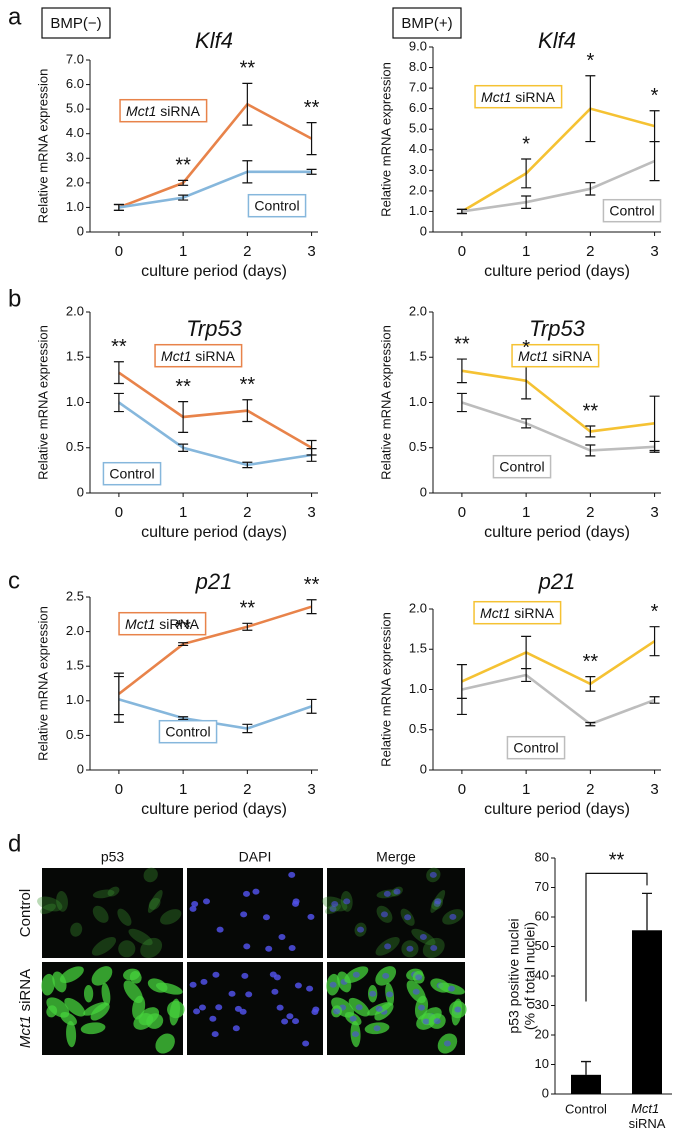 The image size is (677, 1136). What do you see at coordinates (15, 16) in the screenshot?
I see `panel-label: a` at bounding box center [15, 16].